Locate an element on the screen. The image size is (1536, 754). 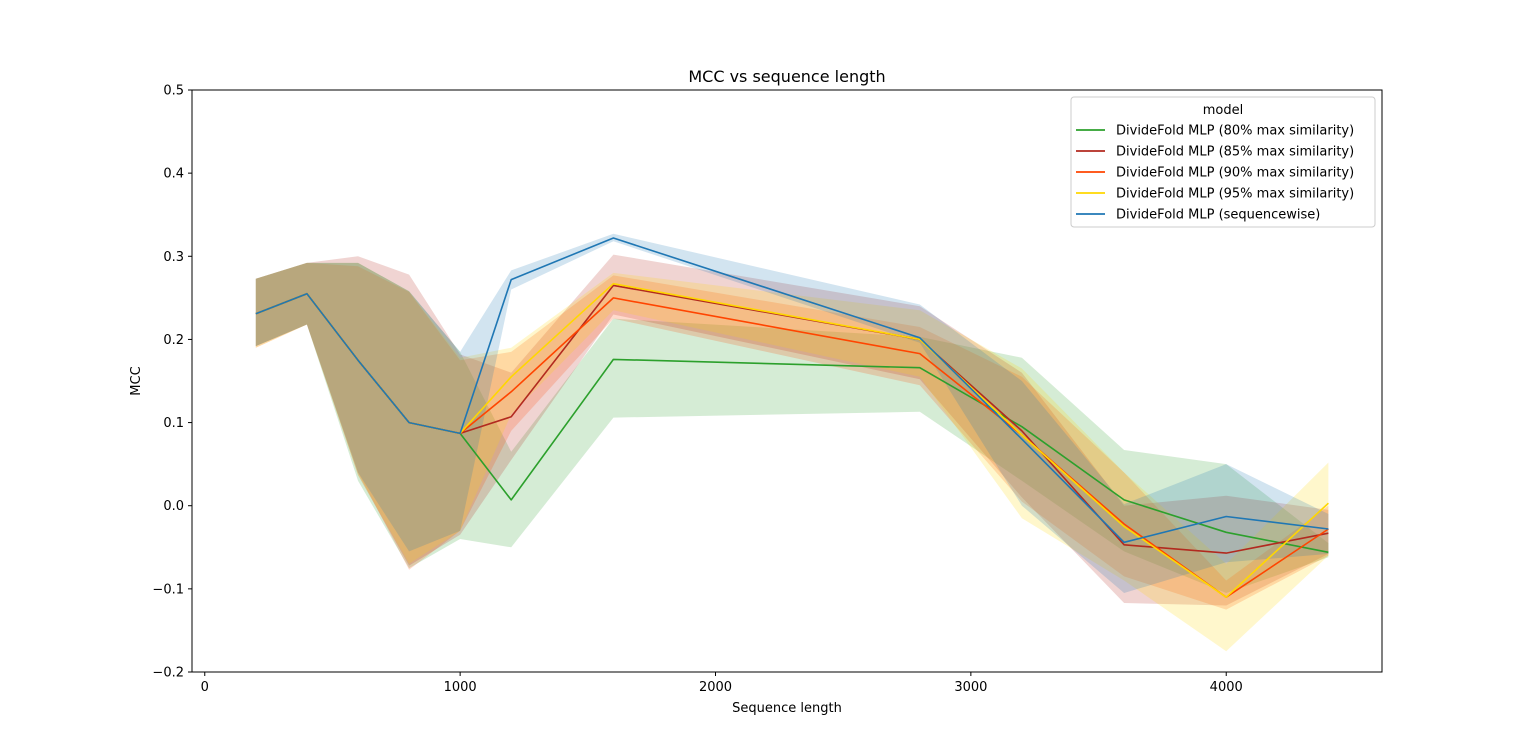
x-tick-label: 0 is located at coordinates (205, 687).